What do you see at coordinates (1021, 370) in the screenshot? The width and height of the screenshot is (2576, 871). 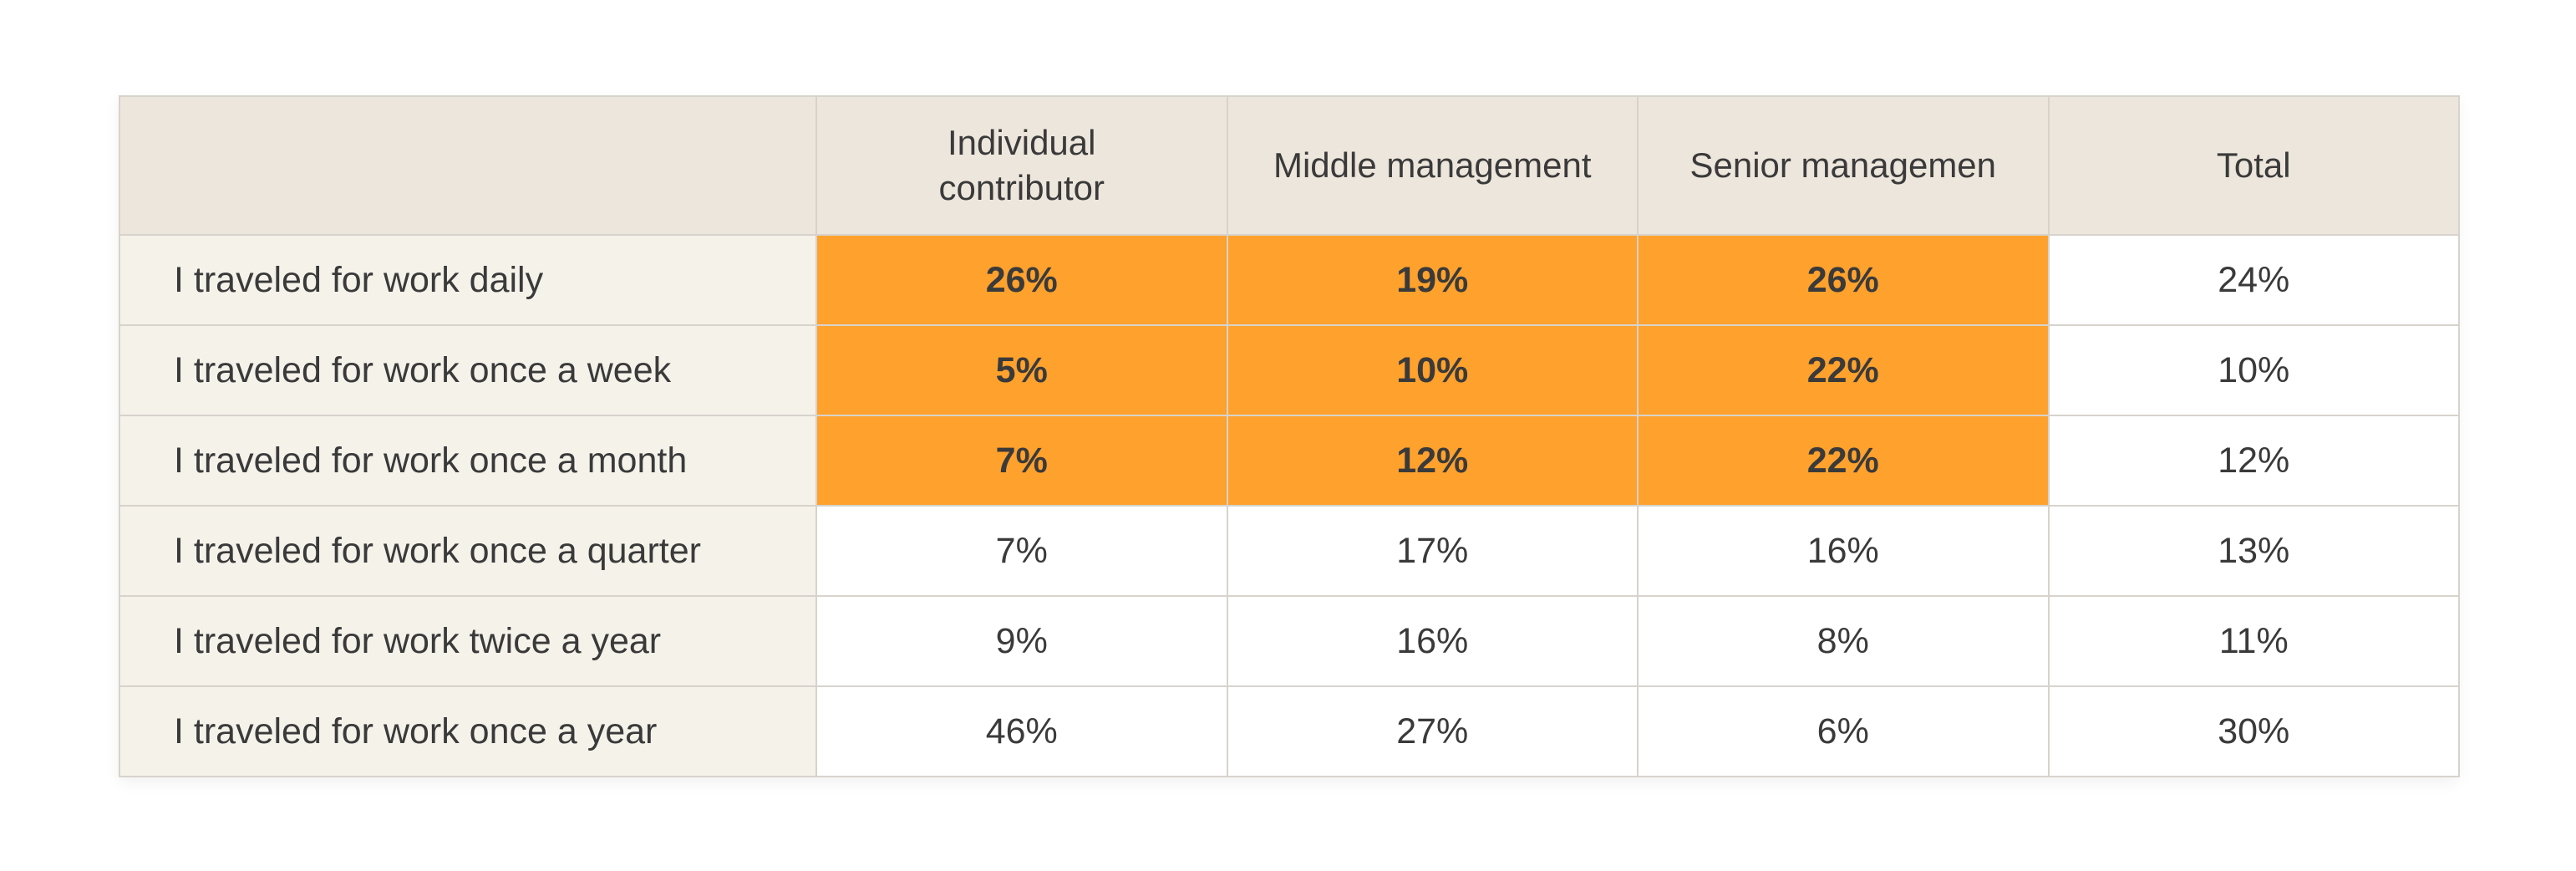 I see `highlighted-value-cell: 5%` at bounding box center [1021, 370].